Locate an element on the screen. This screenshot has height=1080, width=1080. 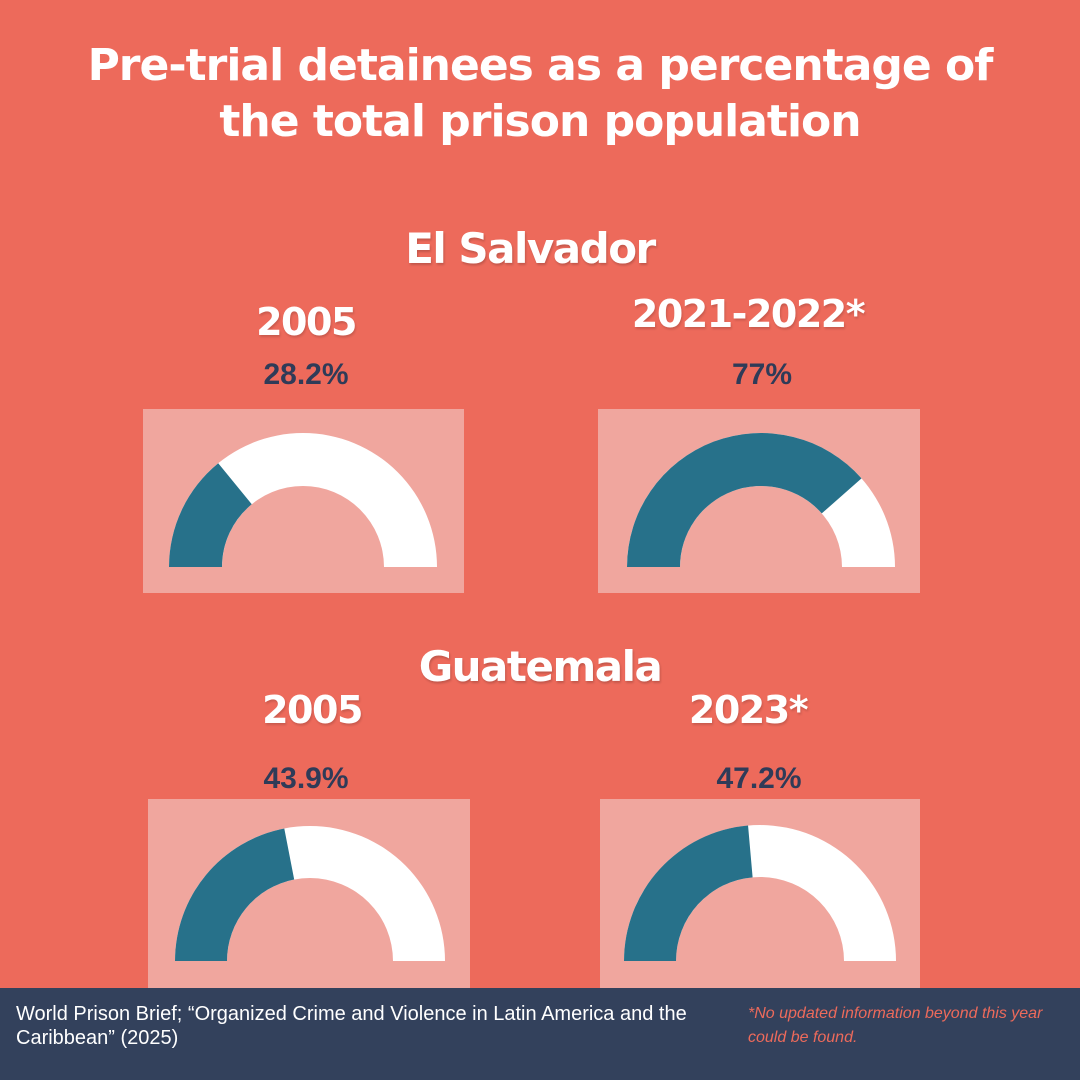
gauge-el-salvador-2021-2022 is located at coordinates (761, 500).